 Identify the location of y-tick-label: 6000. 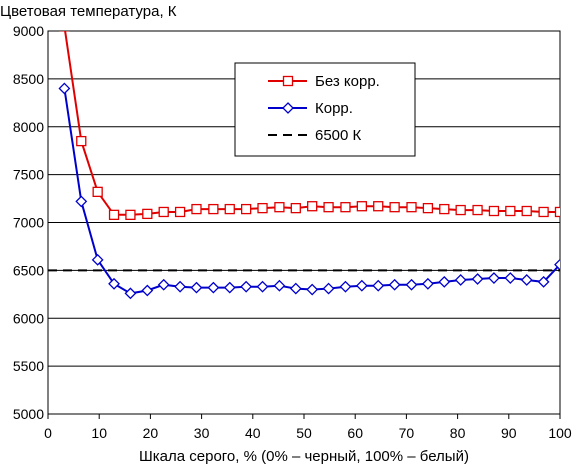
(28, 318).